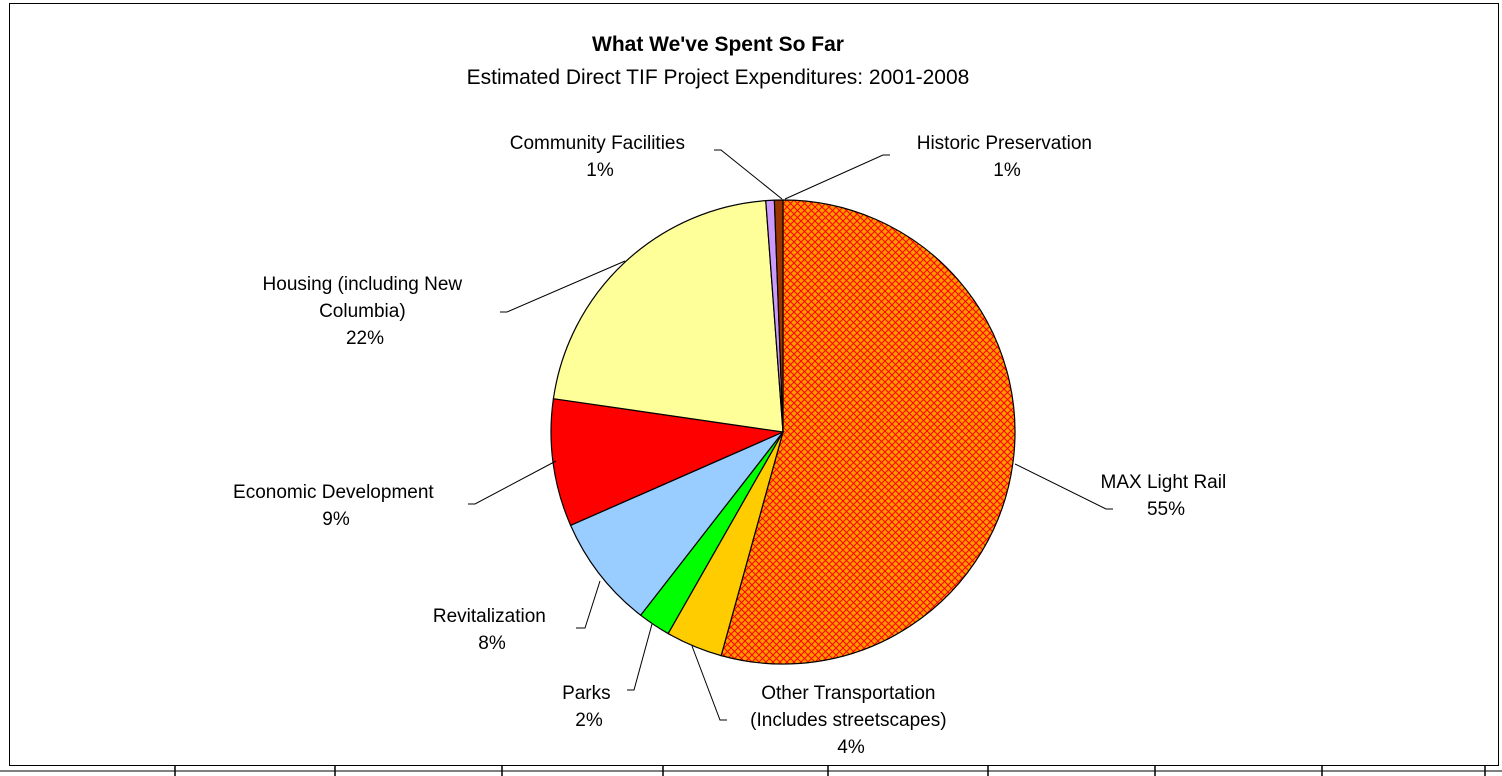 This screenshot has width=1502, height=776. I want to click on slice-percent: 8%, so click(492, 643).